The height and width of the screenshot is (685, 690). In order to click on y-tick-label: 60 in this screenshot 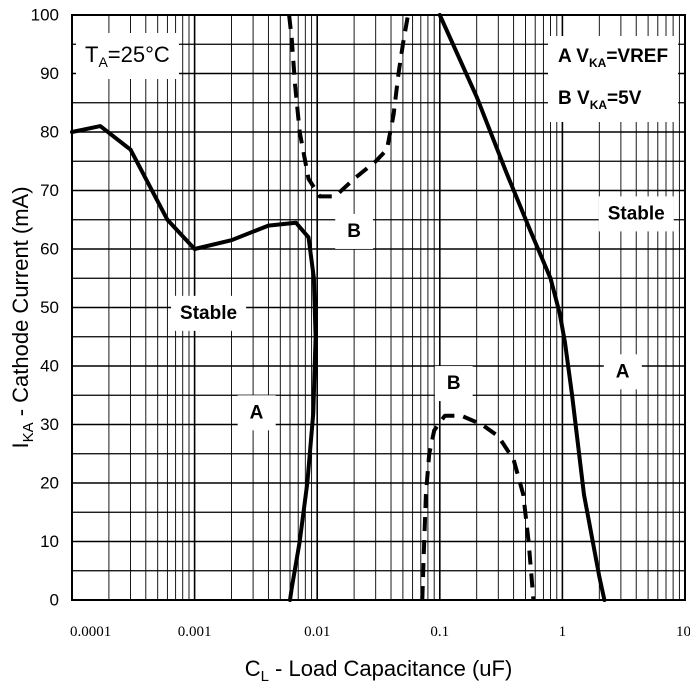, I will do `click(49, 249)`.